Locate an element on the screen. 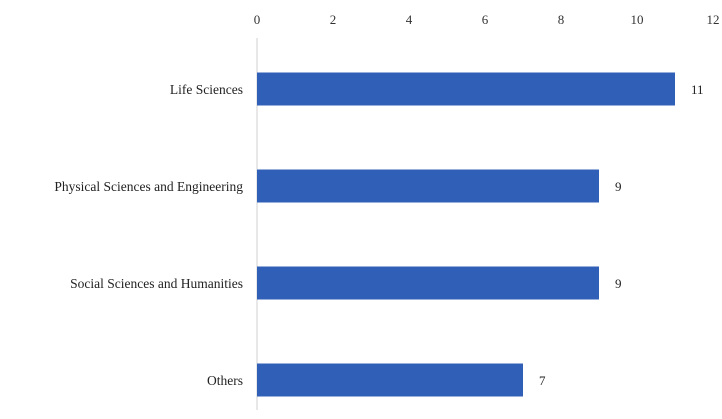 The height and width of the screenshot is (419, 722). category-label: Others is located at coordinates (225, 380).